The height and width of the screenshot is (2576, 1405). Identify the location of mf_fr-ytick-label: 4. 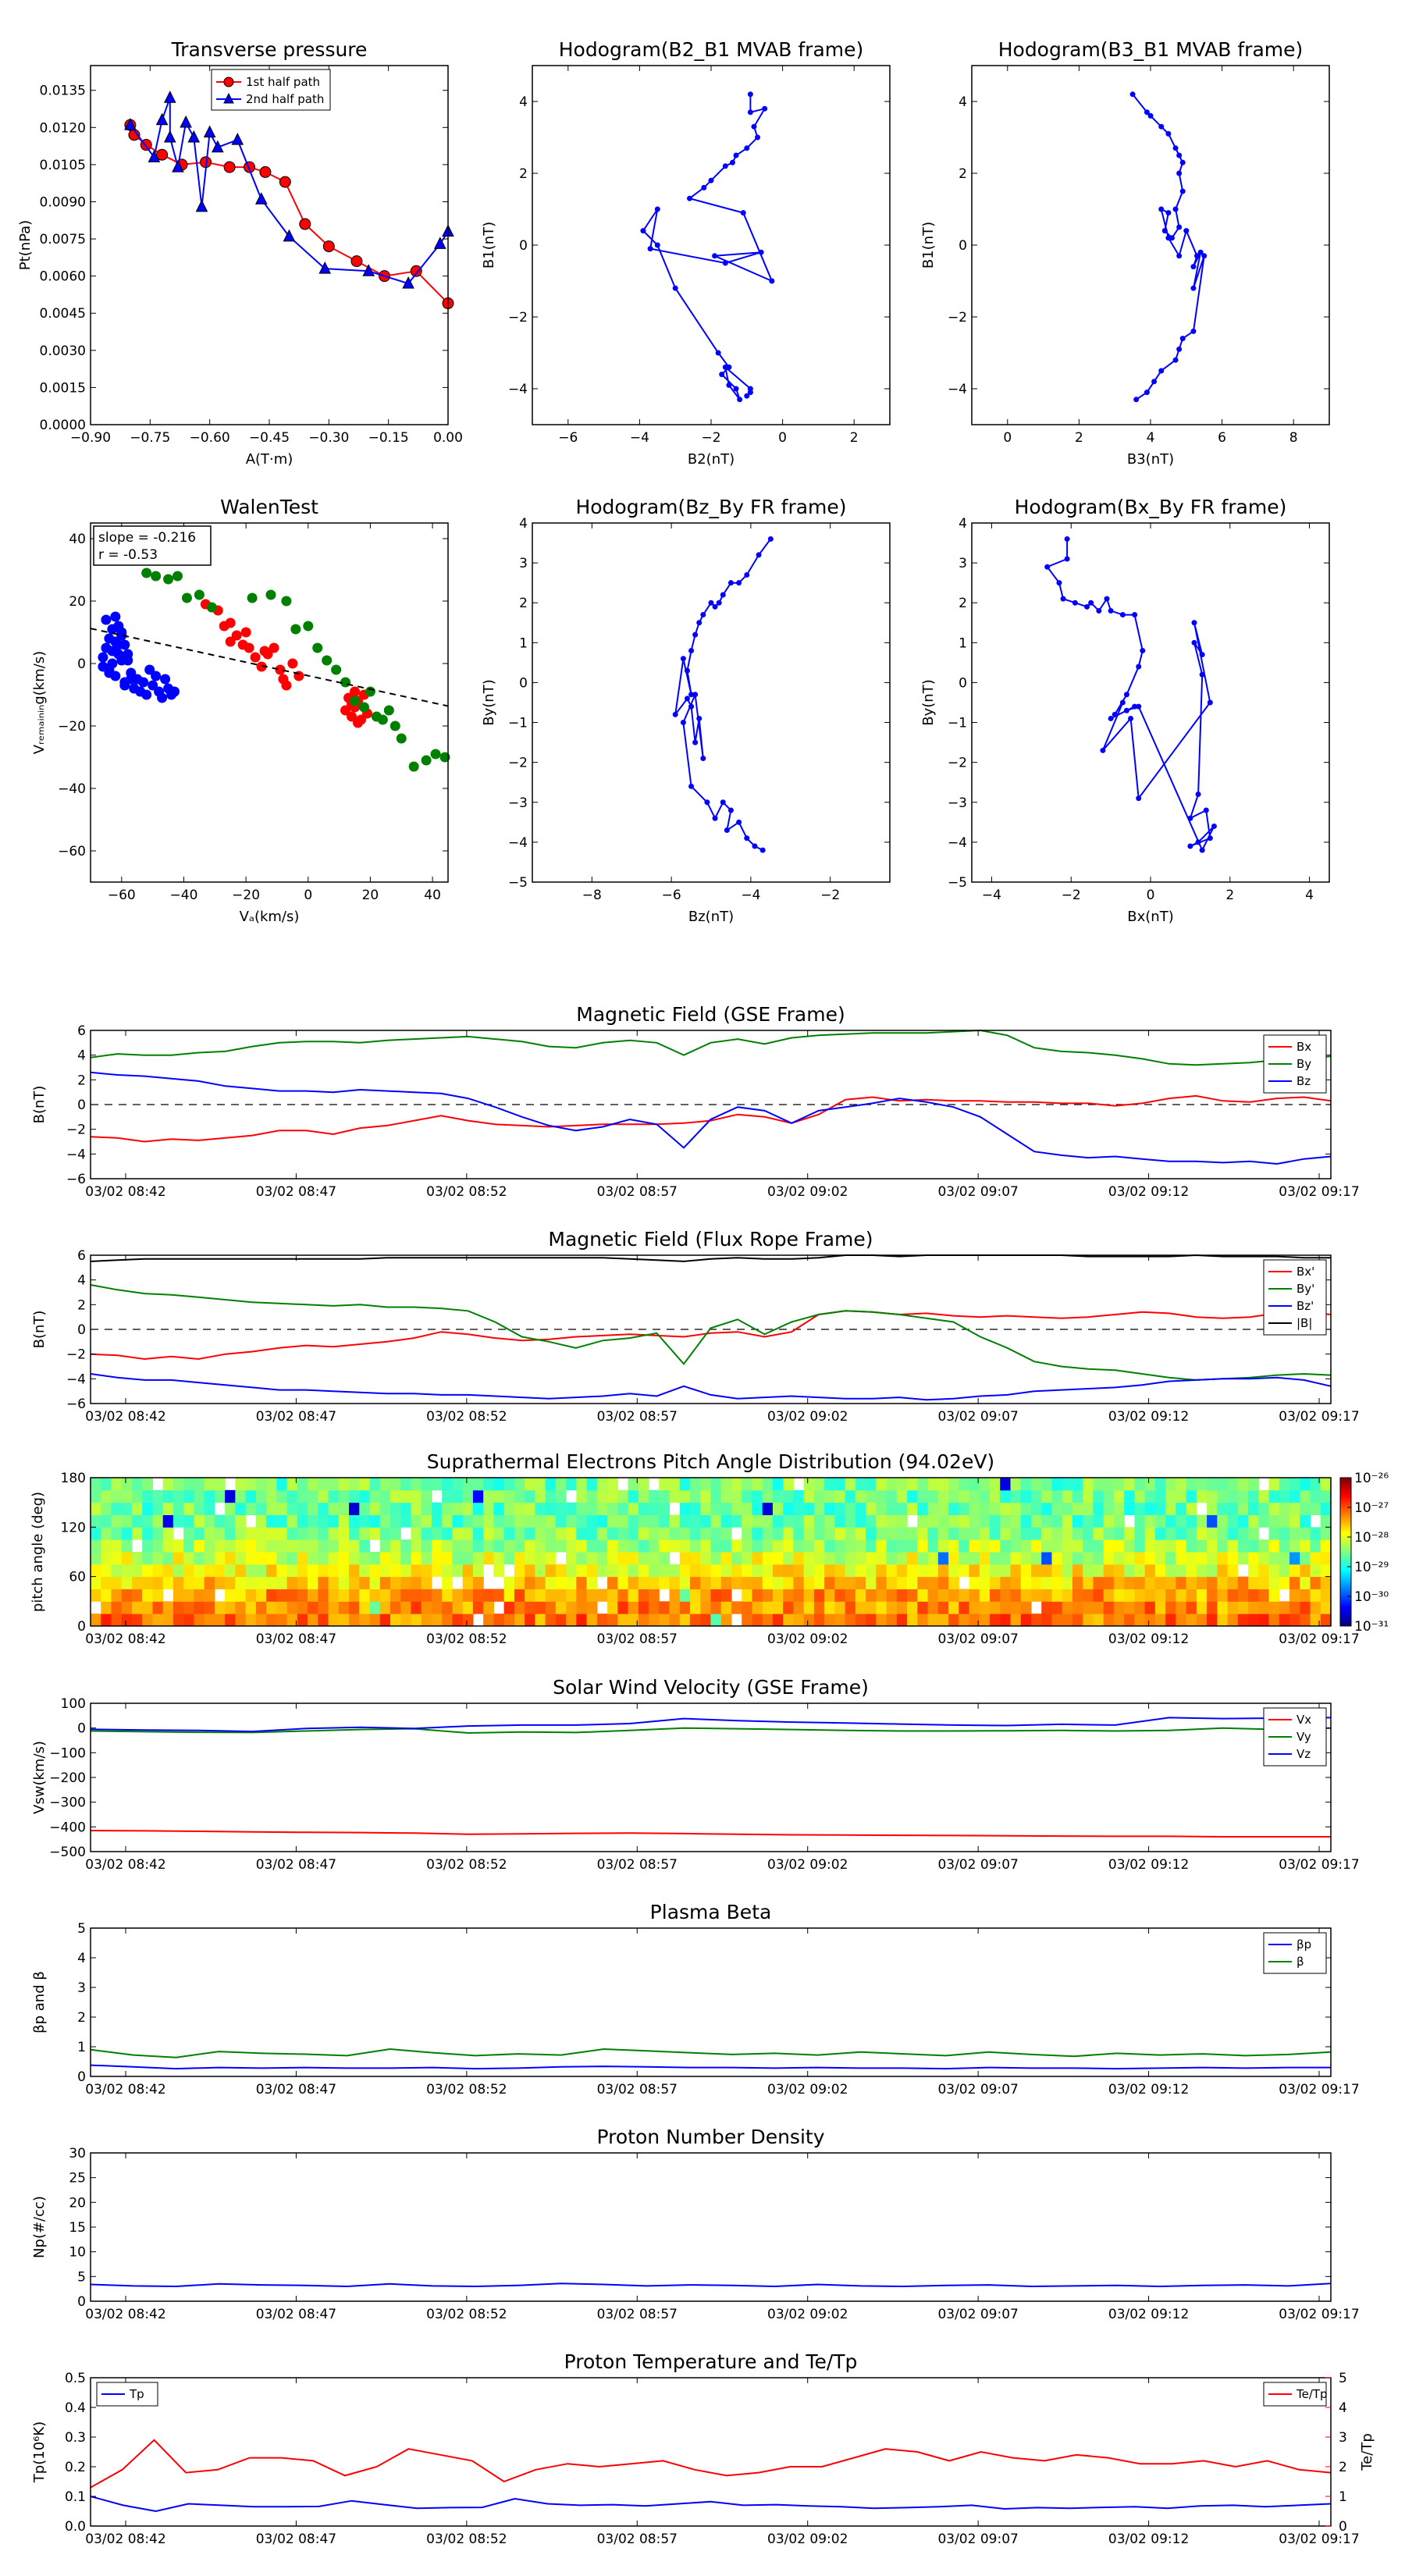
(81, 1281).